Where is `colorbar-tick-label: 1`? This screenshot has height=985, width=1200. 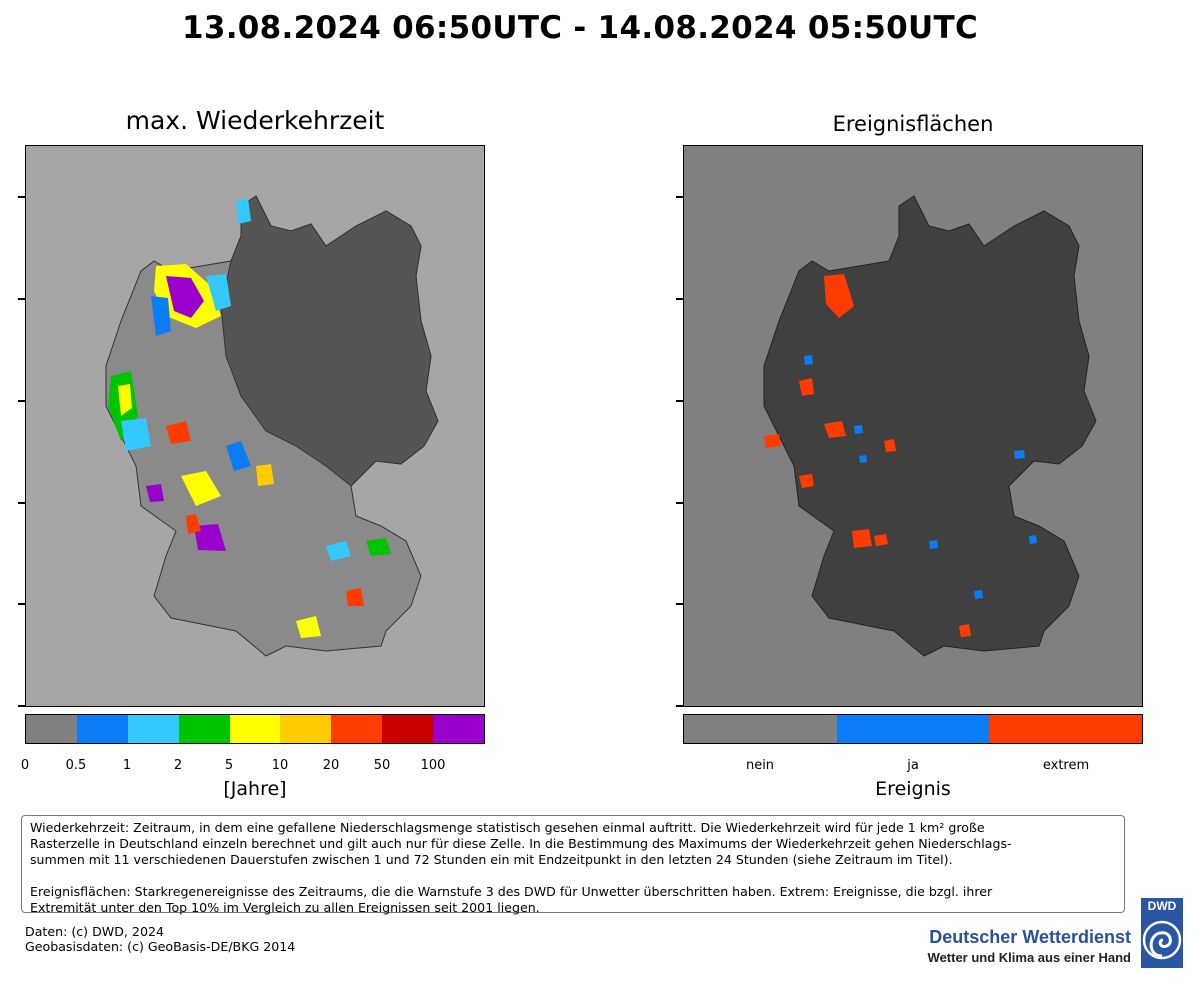
colorbar-tick-label: 1 is located at coordinates (127, 765).